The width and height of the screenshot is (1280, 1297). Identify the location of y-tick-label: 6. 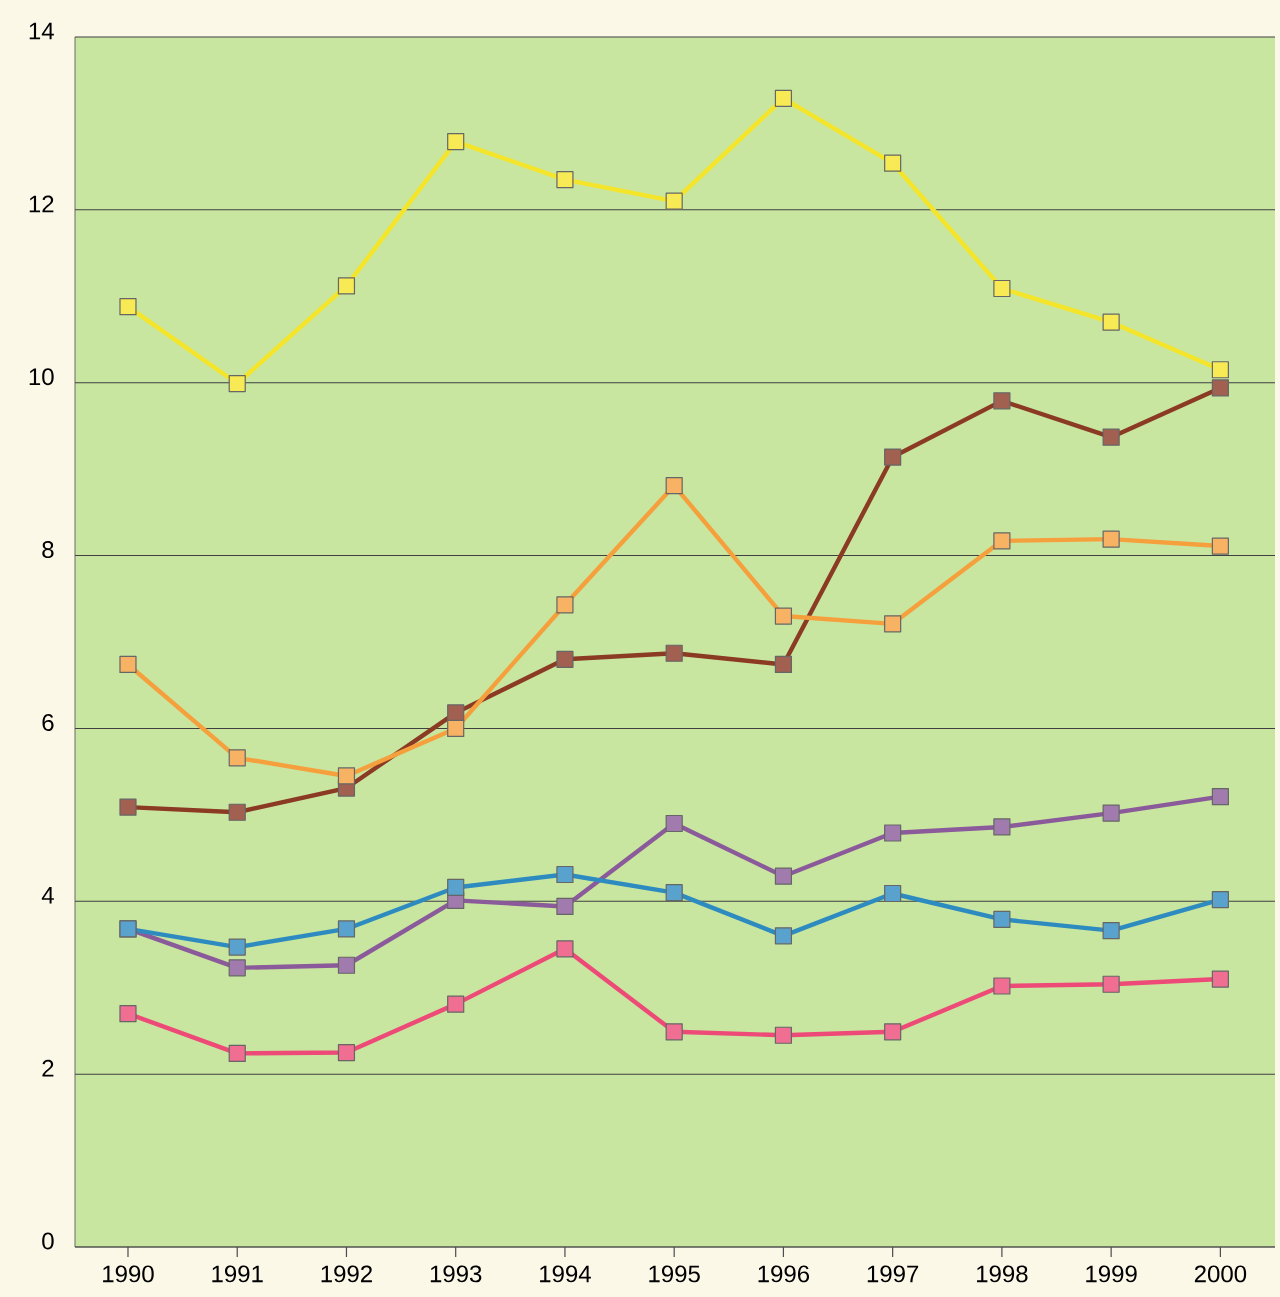
(48, 722).